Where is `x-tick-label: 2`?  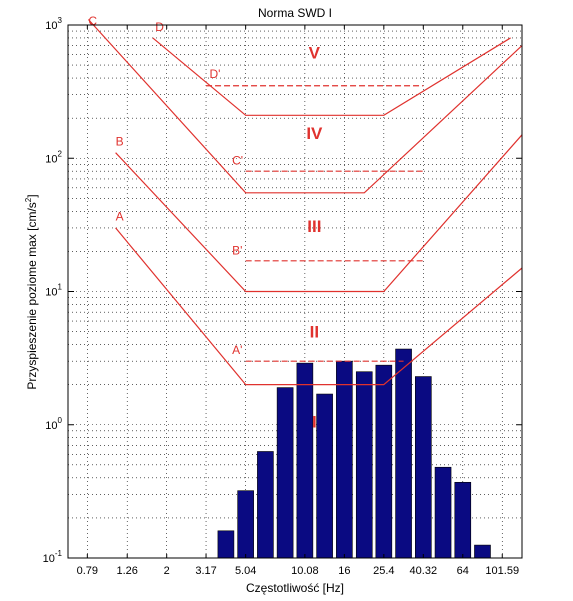 x-tick-label: 2 is located at coordinates (167, 571).